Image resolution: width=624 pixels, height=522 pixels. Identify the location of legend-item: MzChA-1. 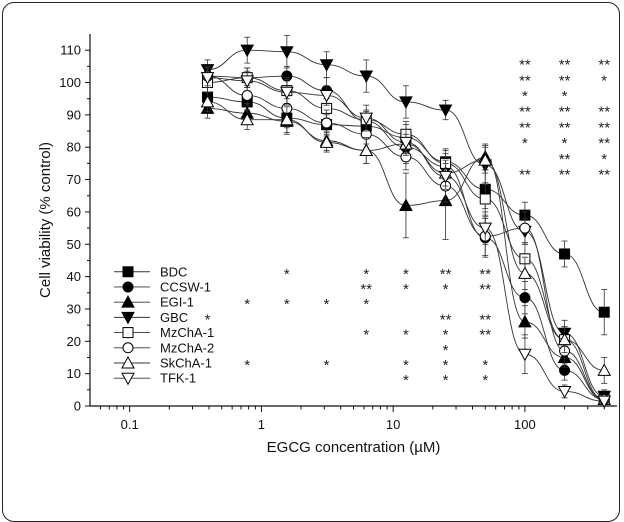
(164, 332).